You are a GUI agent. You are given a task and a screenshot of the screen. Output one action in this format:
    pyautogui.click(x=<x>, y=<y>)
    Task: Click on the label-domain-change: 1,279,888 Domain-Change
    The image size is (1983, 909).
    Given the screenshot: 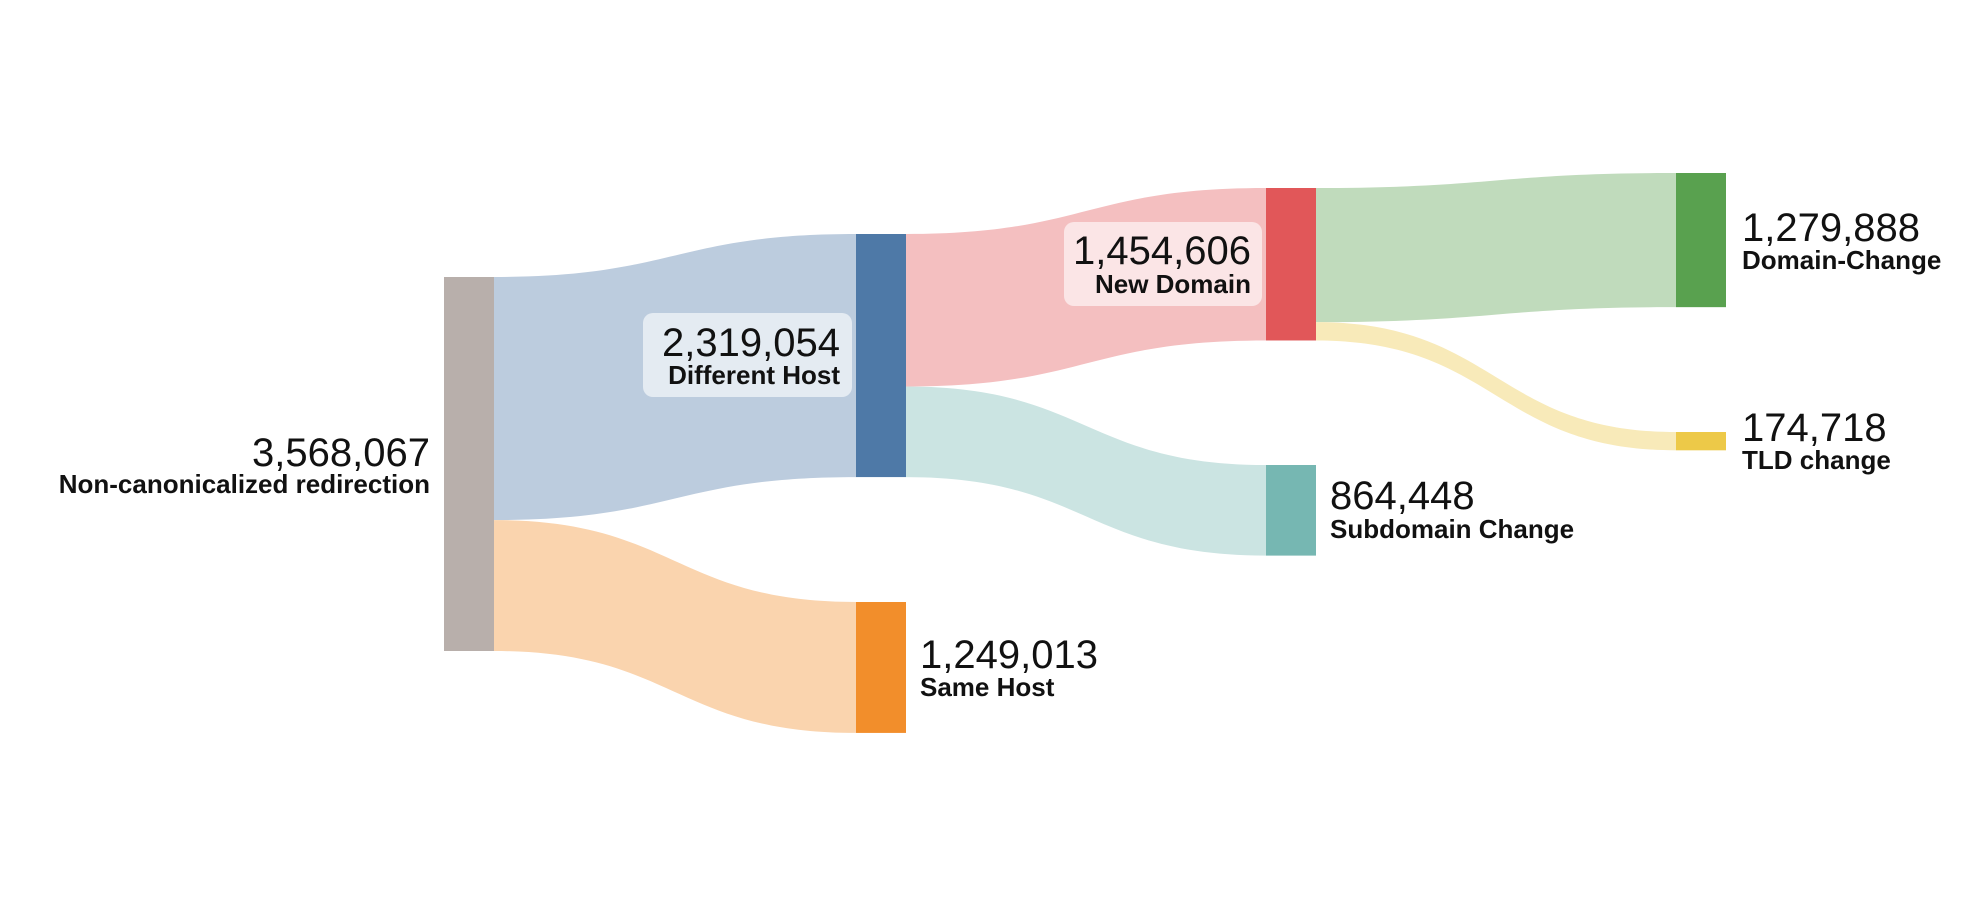 What is the action you would take?
    pyautogui.click(x=1841, y=240)
    